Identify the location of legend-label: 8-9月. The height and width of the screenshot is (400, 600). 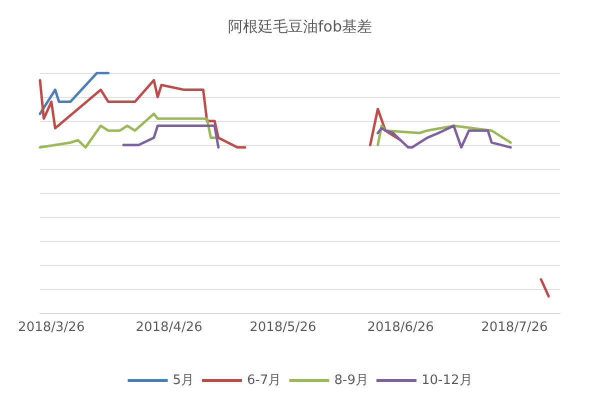
(351, 380).